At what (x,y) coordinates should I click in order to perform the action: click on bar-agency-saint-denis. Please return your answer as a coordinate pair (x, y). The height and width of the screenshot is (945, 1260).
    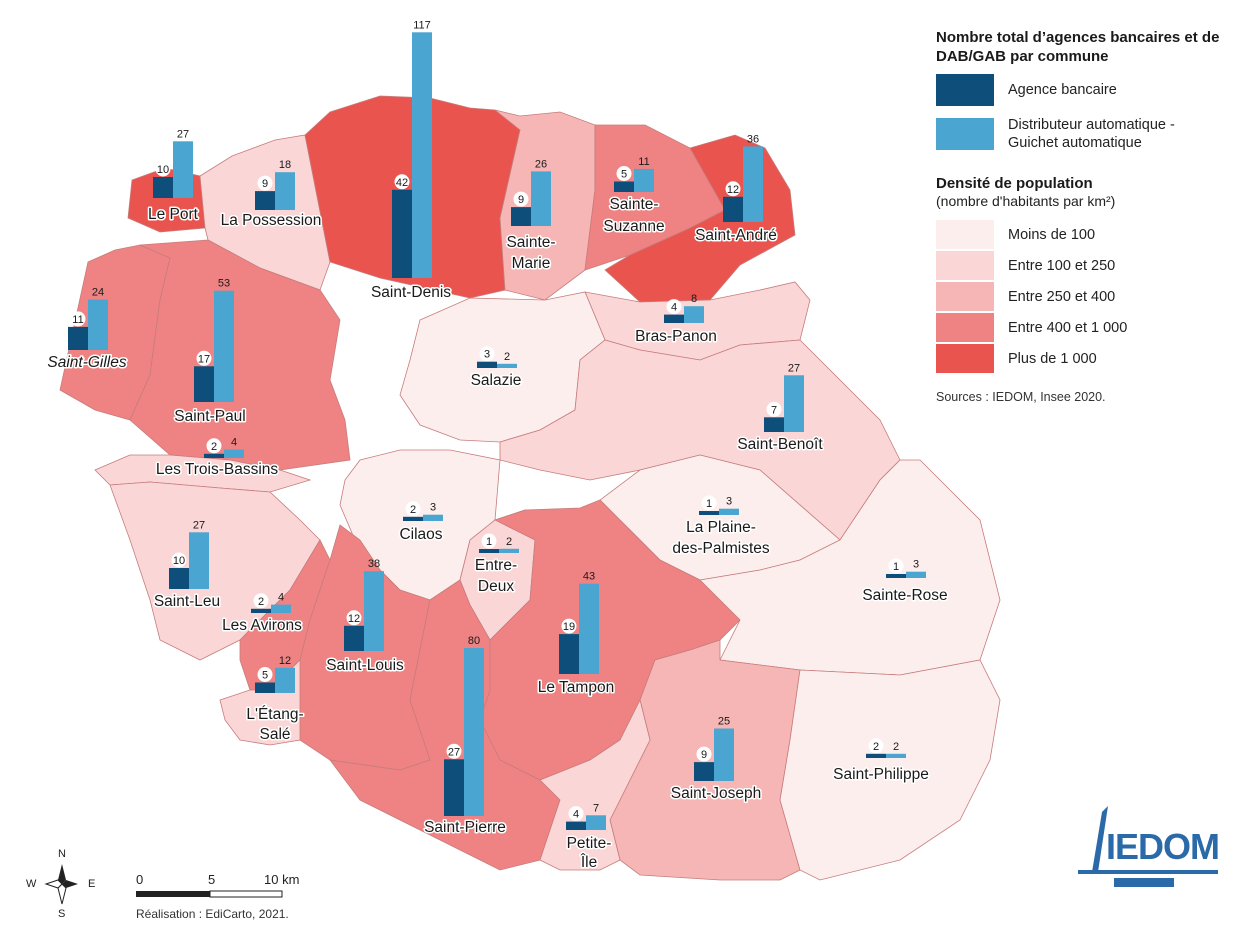
    Looking at the image, I should click on (402, 233).